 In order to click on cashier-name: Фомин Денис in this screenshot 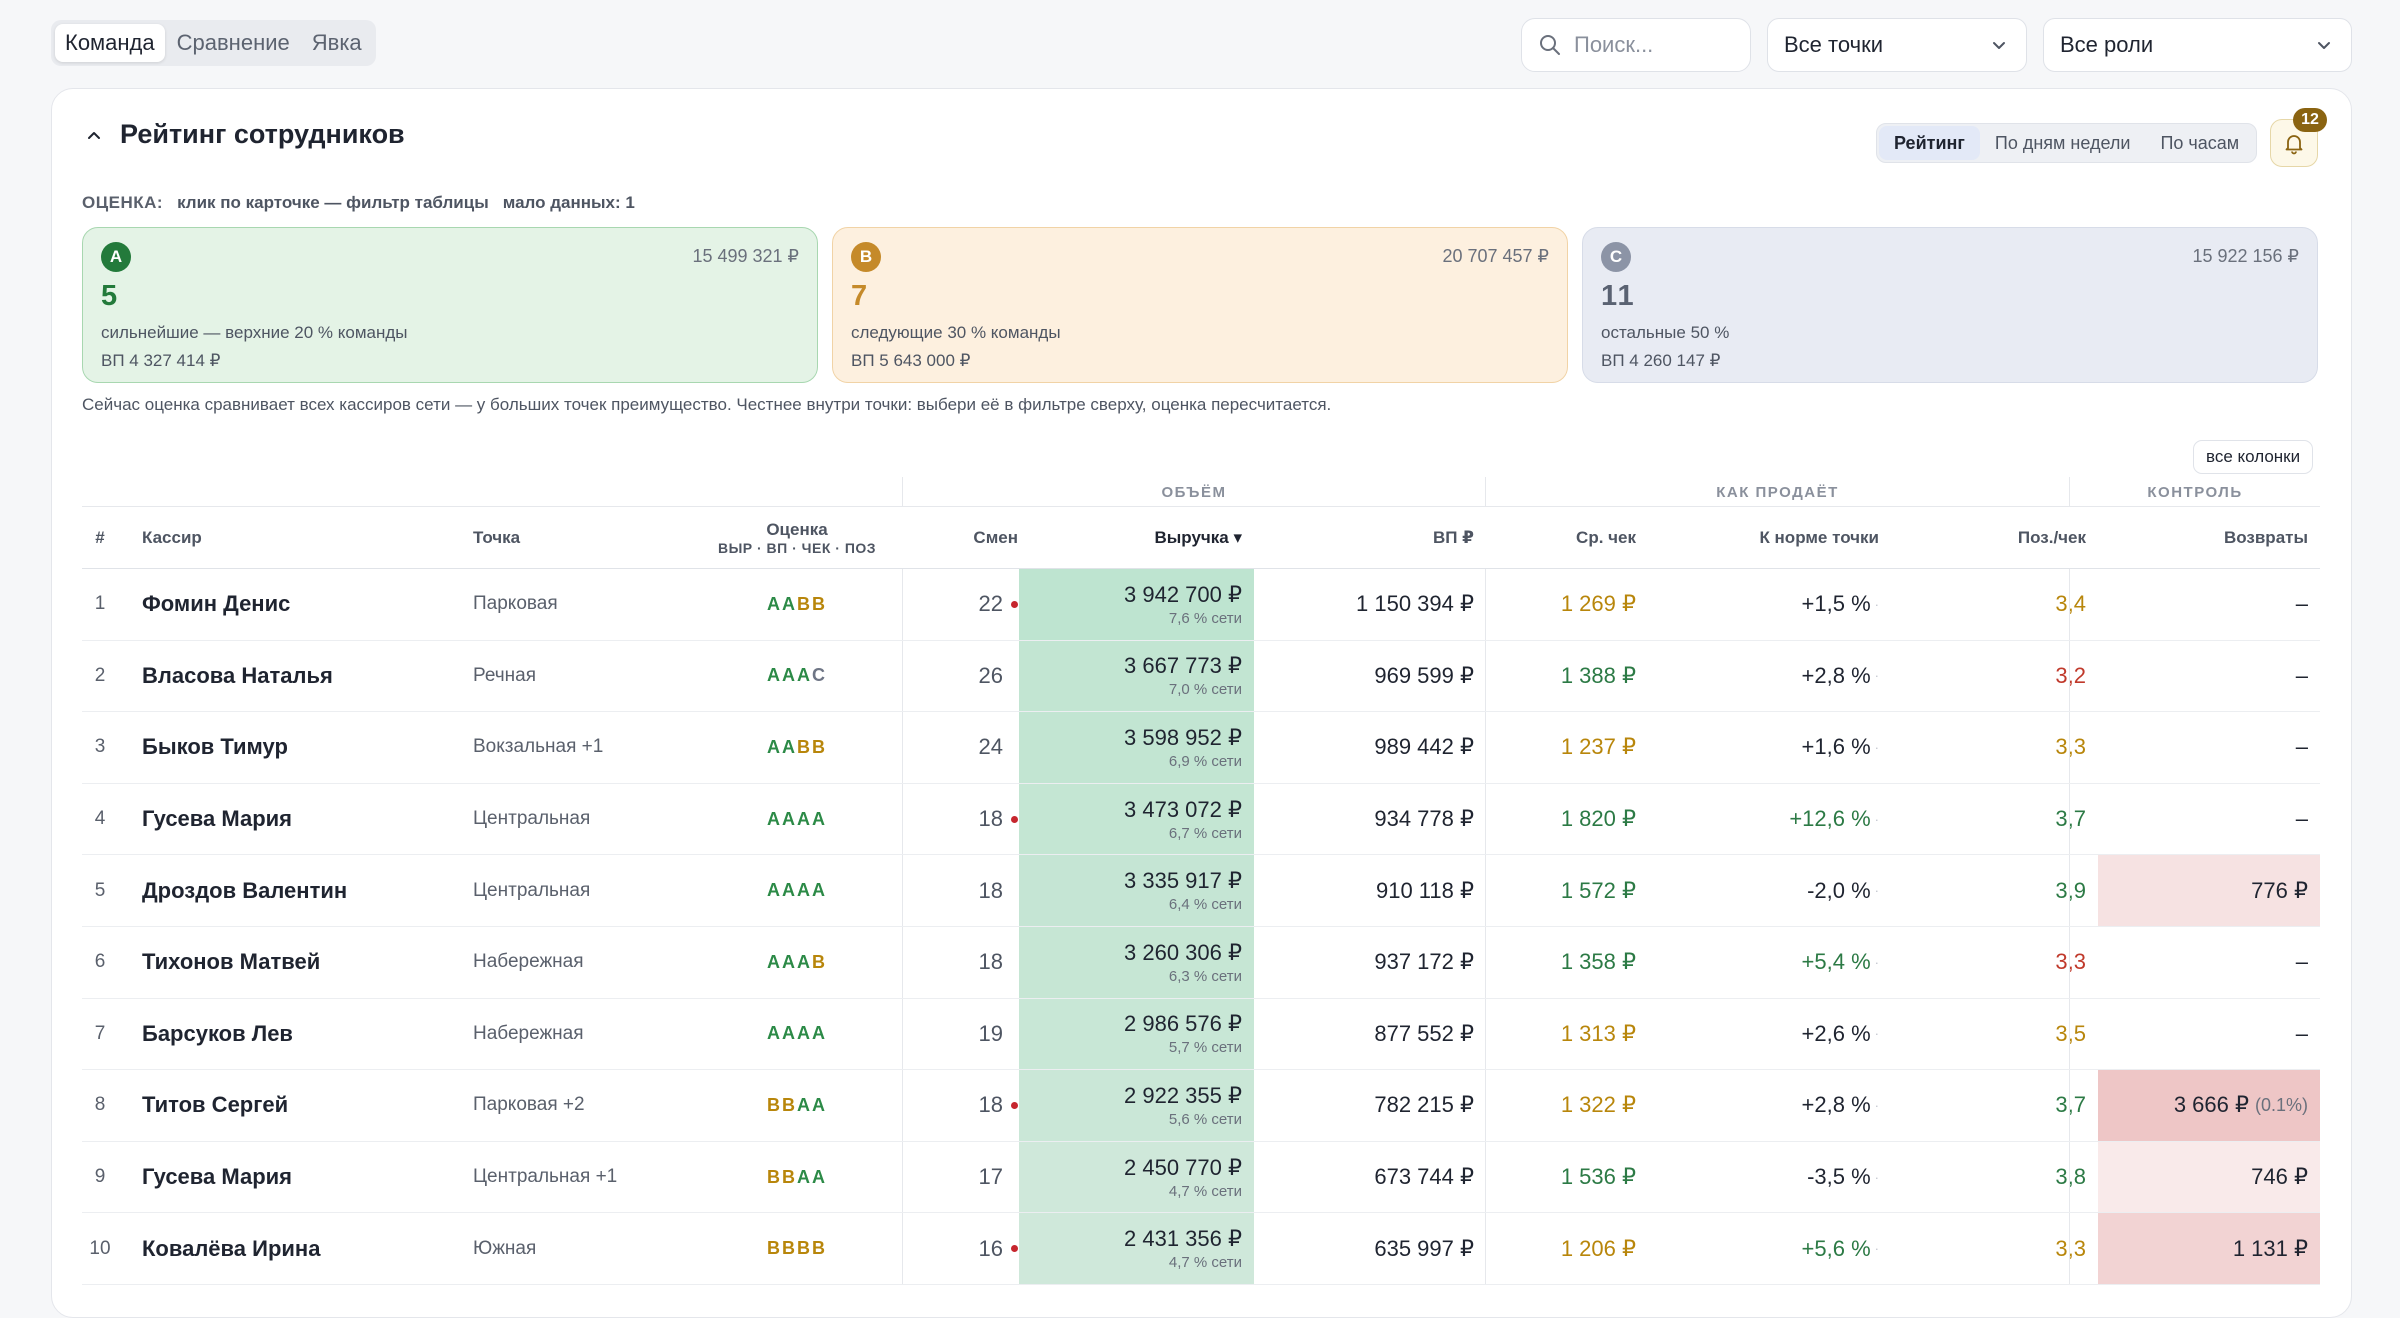, I will do `click(216, 604)`.